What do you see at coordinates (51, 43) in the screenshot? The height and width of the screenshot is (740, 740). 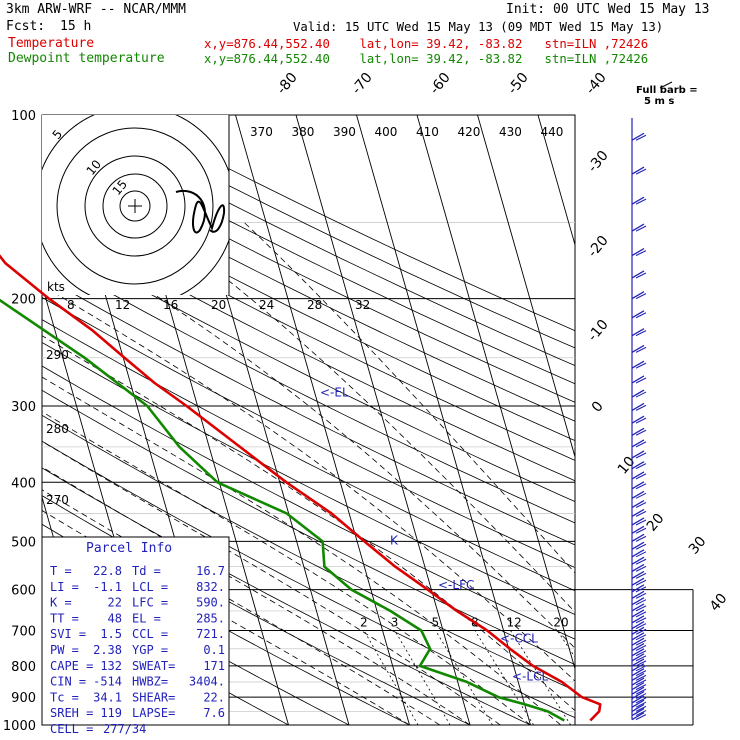 I see `temperature-legend: Temperature` at bounding box center [51, 43].